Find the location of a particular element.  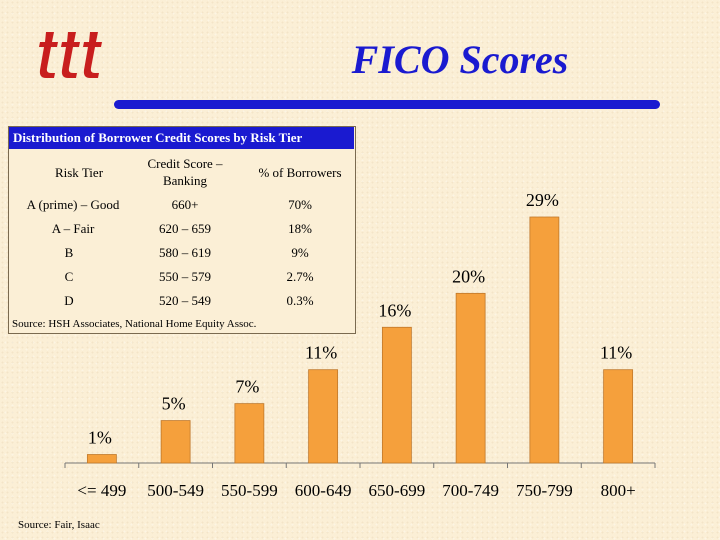

chart-source-note: Source: Fair, Isaac is located at coordinates (59, 525).